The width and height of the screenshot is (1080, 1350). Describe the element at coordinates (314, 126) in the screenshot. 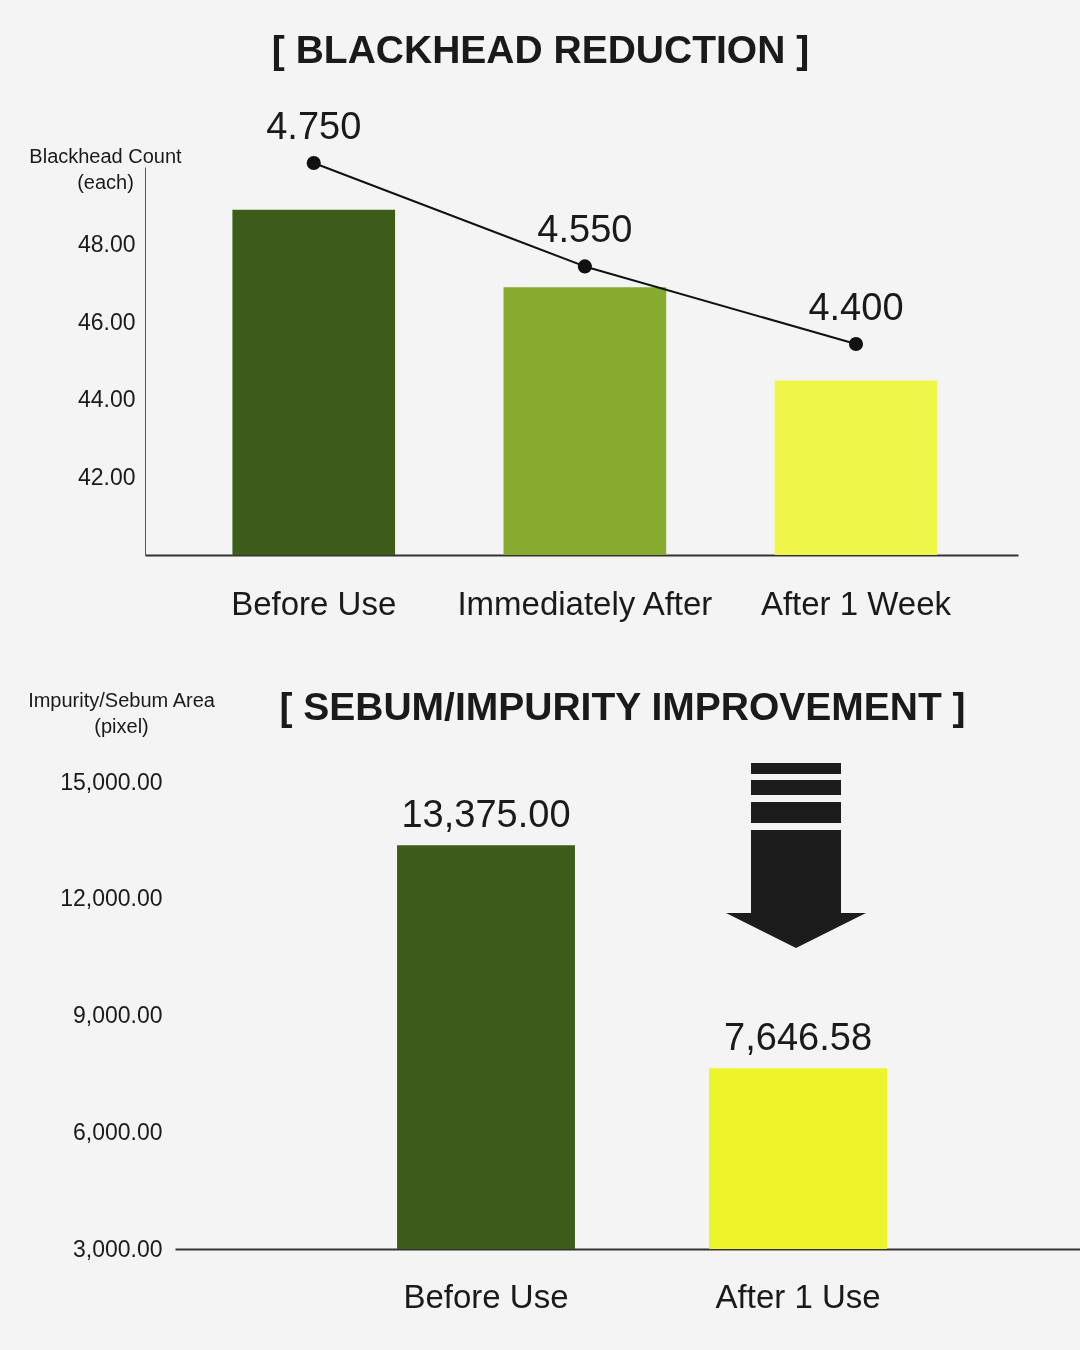

I see `data-label: 4.750` at that location.